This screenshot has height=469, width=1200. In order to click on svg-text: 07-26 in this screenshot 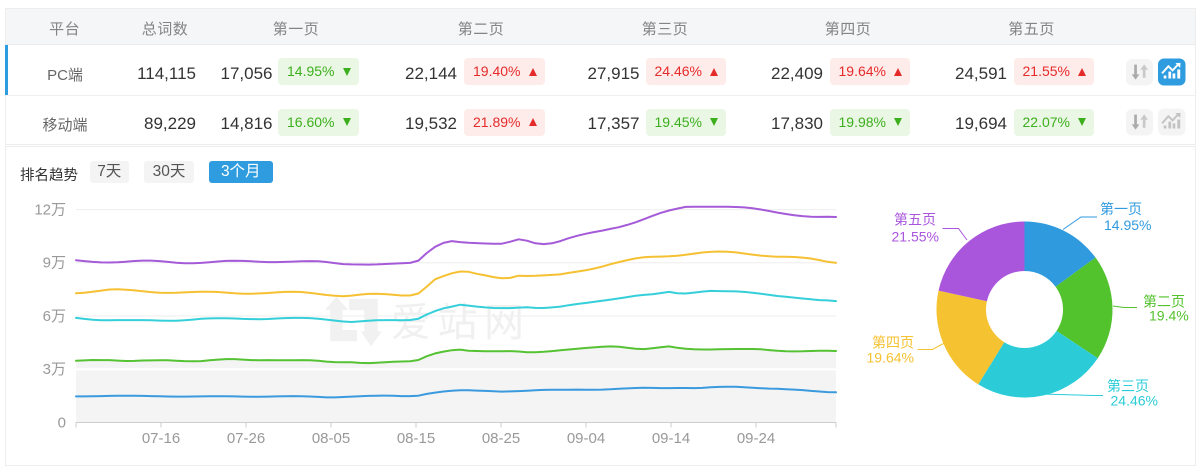, I will do `click(246, 438)`.